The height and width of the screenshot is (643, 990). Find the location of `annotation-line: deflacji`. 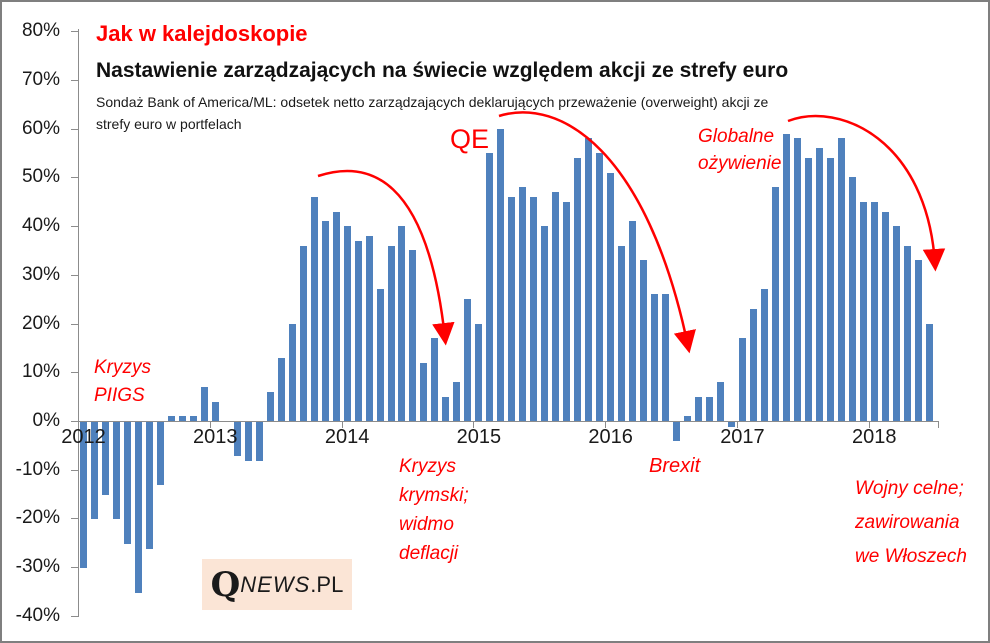

annotation-line: deflacji is located at coordinates (429, 553).